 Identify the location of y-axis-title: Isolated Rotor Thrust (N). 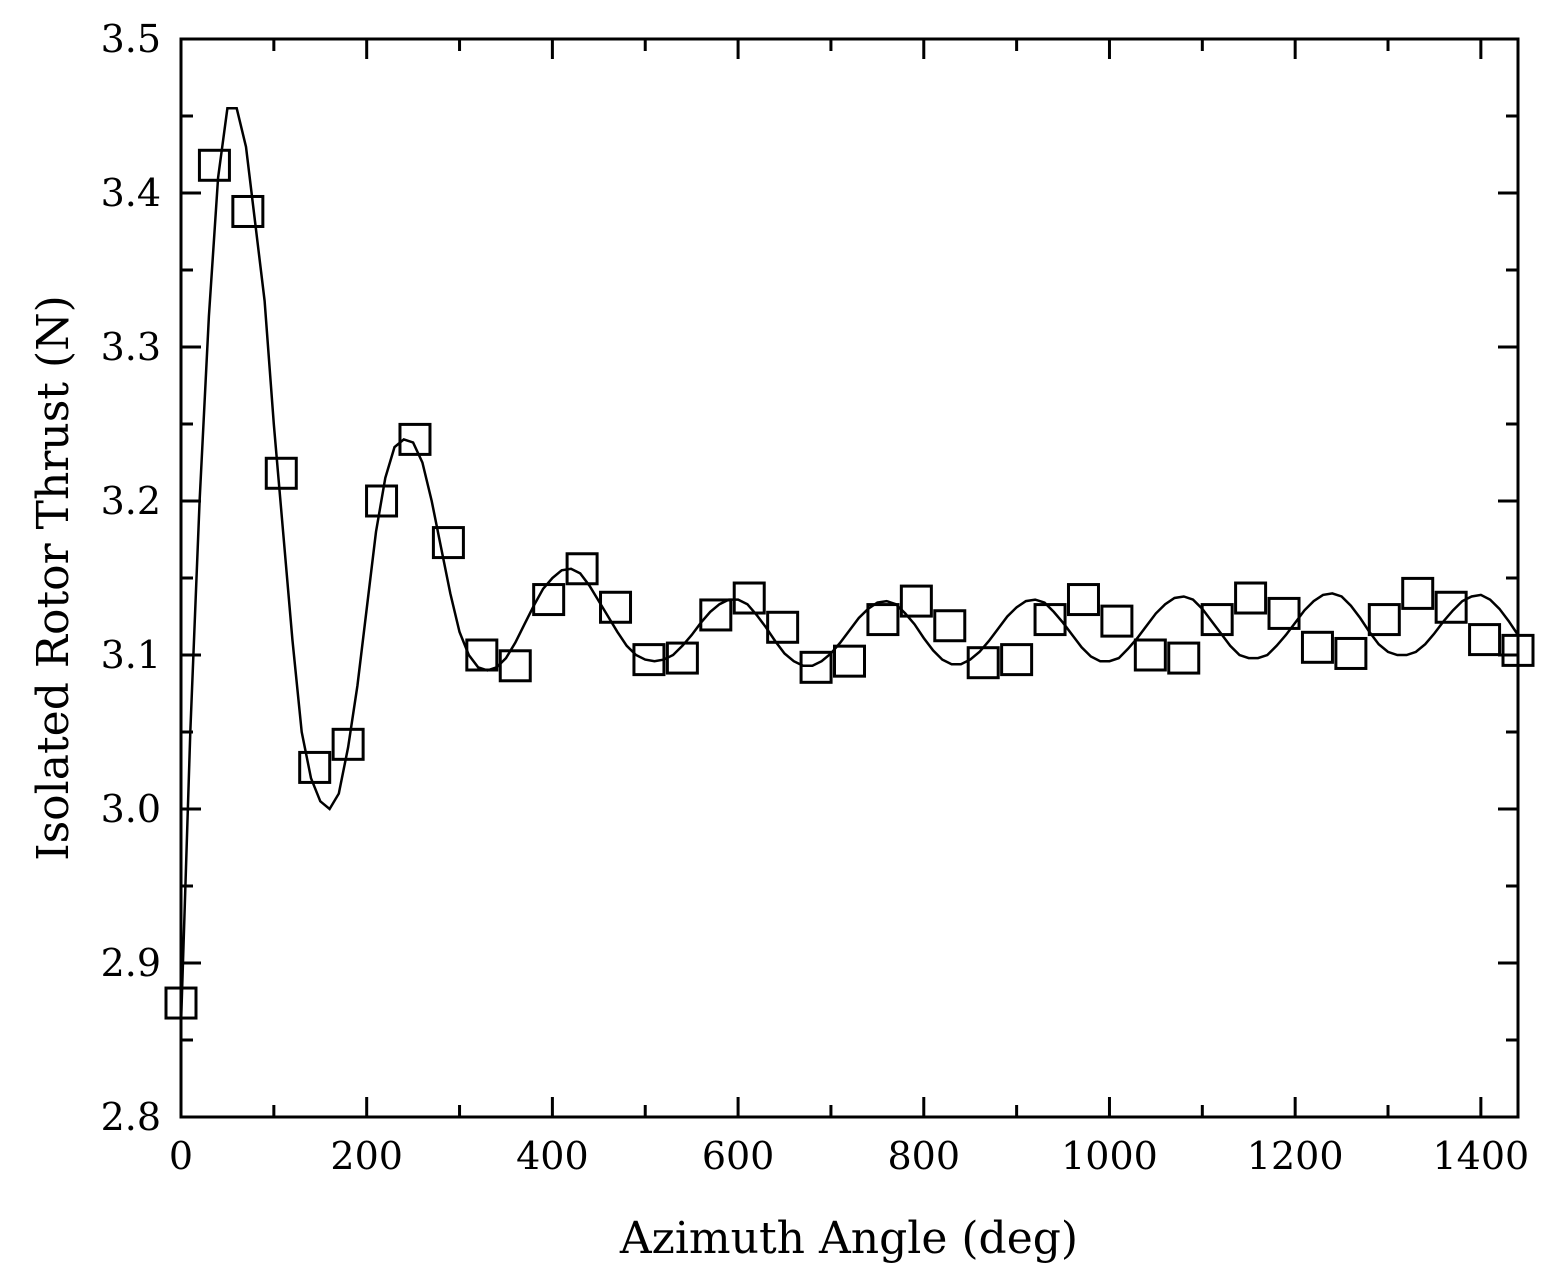
(53, 578).